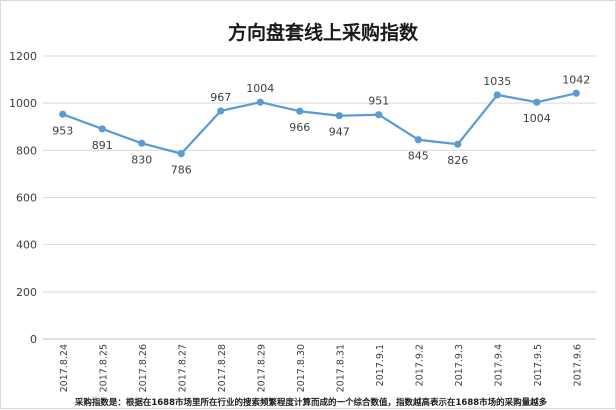 The image size is (616, 410). I want to click on x-tick-label: 2017.9.6, so click(577, 365).